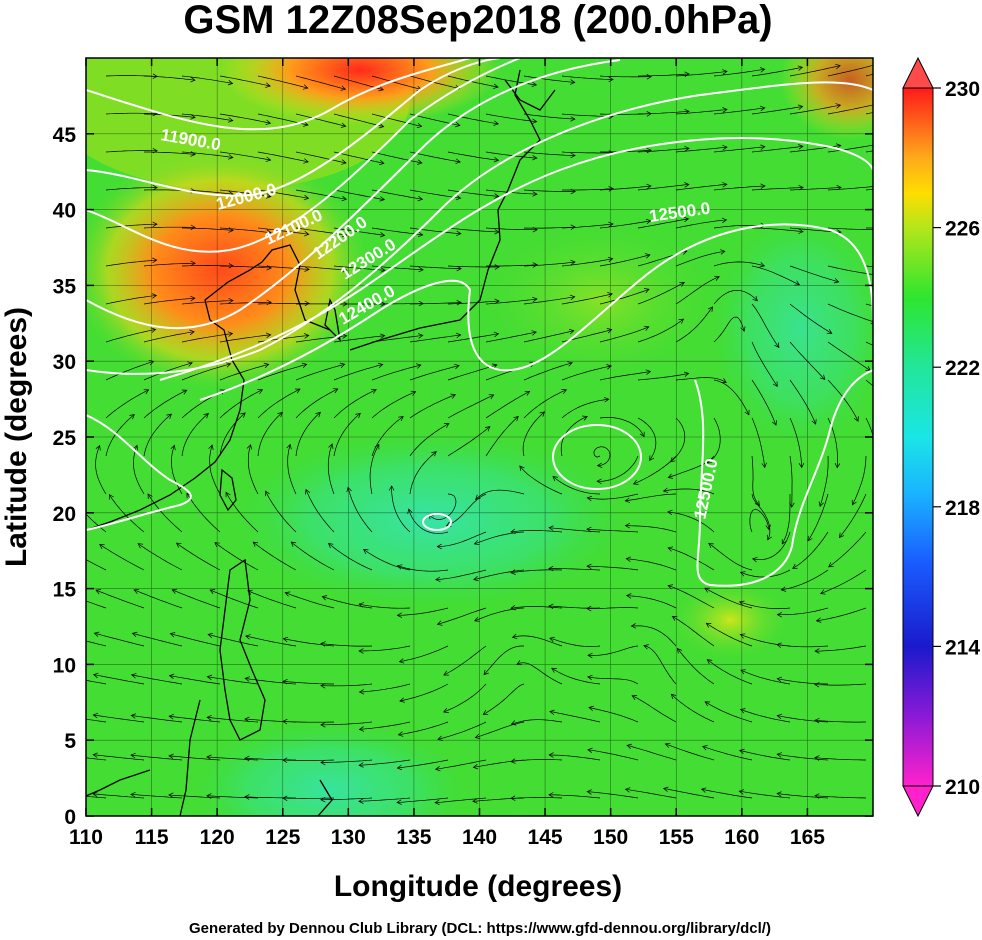 The image size is (982, 940). I want to click on x-tick-label: 145, so click(545, 837).